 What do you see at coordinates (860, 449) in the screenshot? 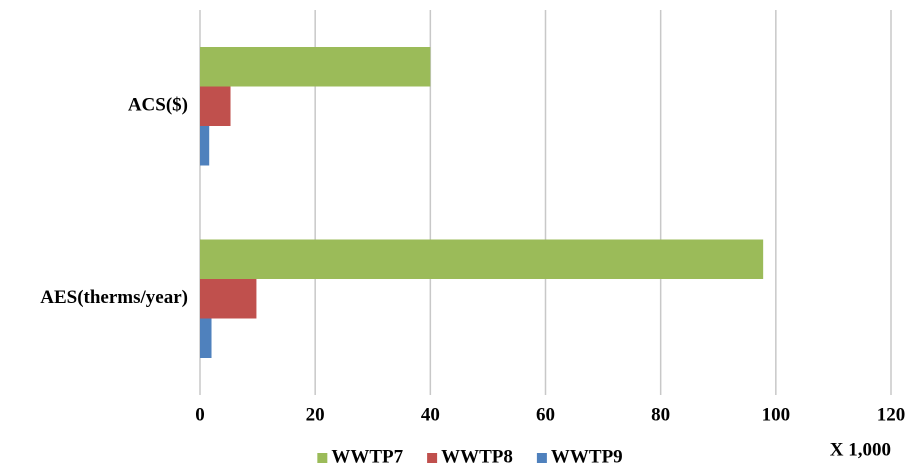
I see `unit-annotation: X 1,000` at bounding box center [860, 449].